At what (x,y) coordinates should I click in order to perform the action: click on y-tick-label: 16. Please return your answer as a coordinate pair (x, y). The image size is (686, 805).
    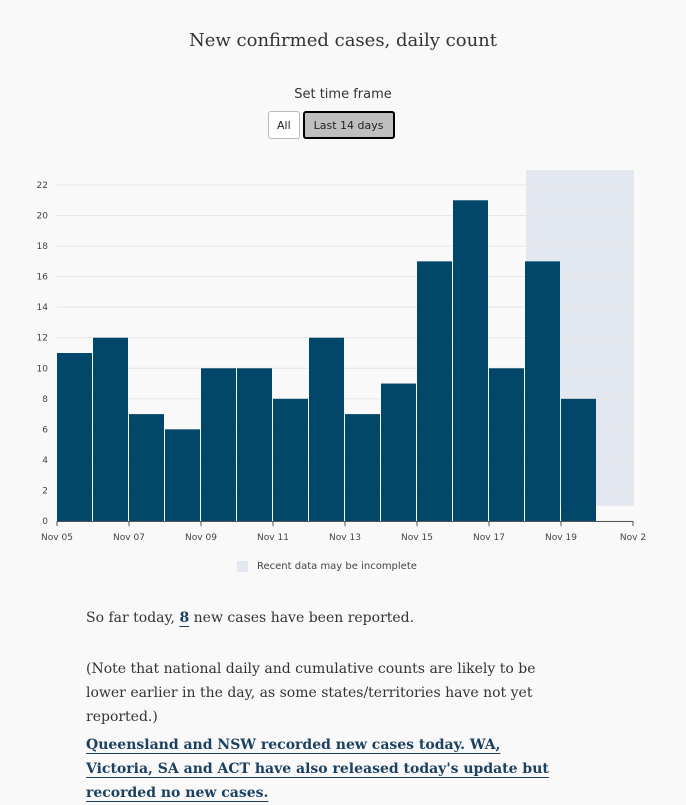
    Looking at the image, I should click on (43, 278).